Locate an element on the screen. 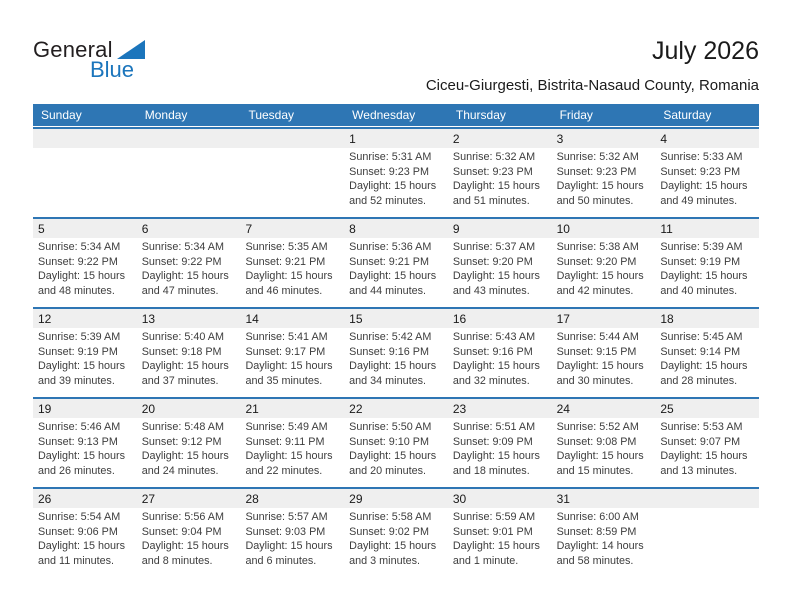 The width and height of the screenshot is (792, 612). sunset-text: Sunset: 9:19 PM is located at coordinates (78, 351).